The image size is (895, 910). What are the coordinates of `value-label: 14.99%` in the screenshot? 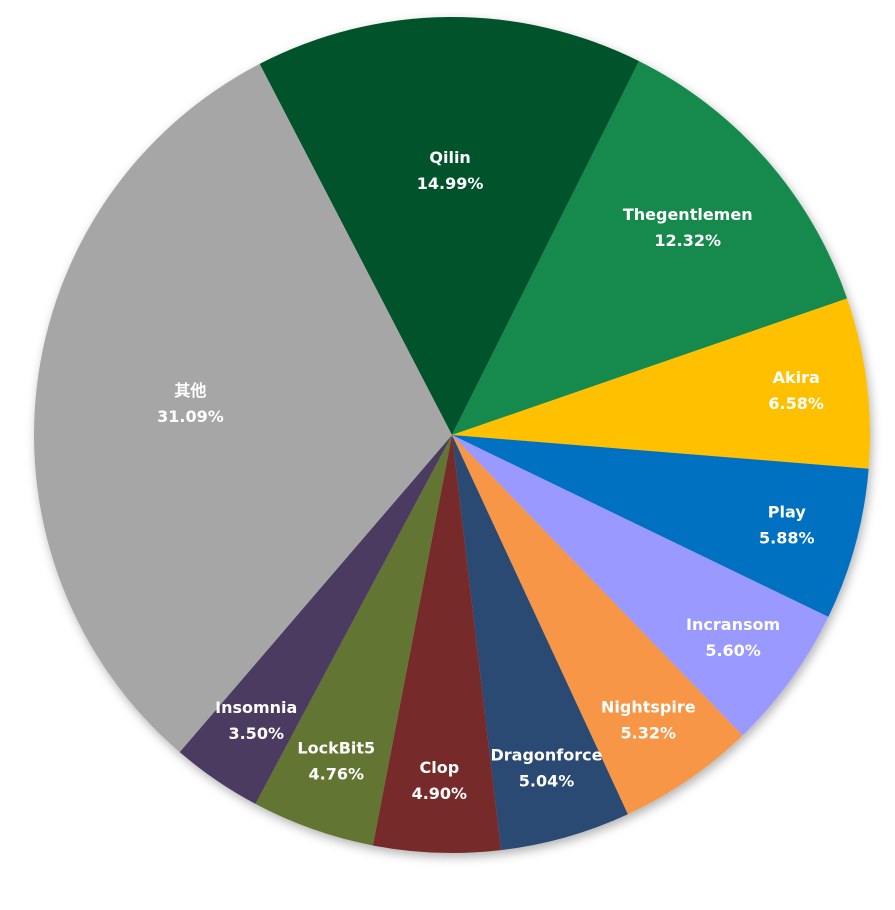 It's located at (450, 183).